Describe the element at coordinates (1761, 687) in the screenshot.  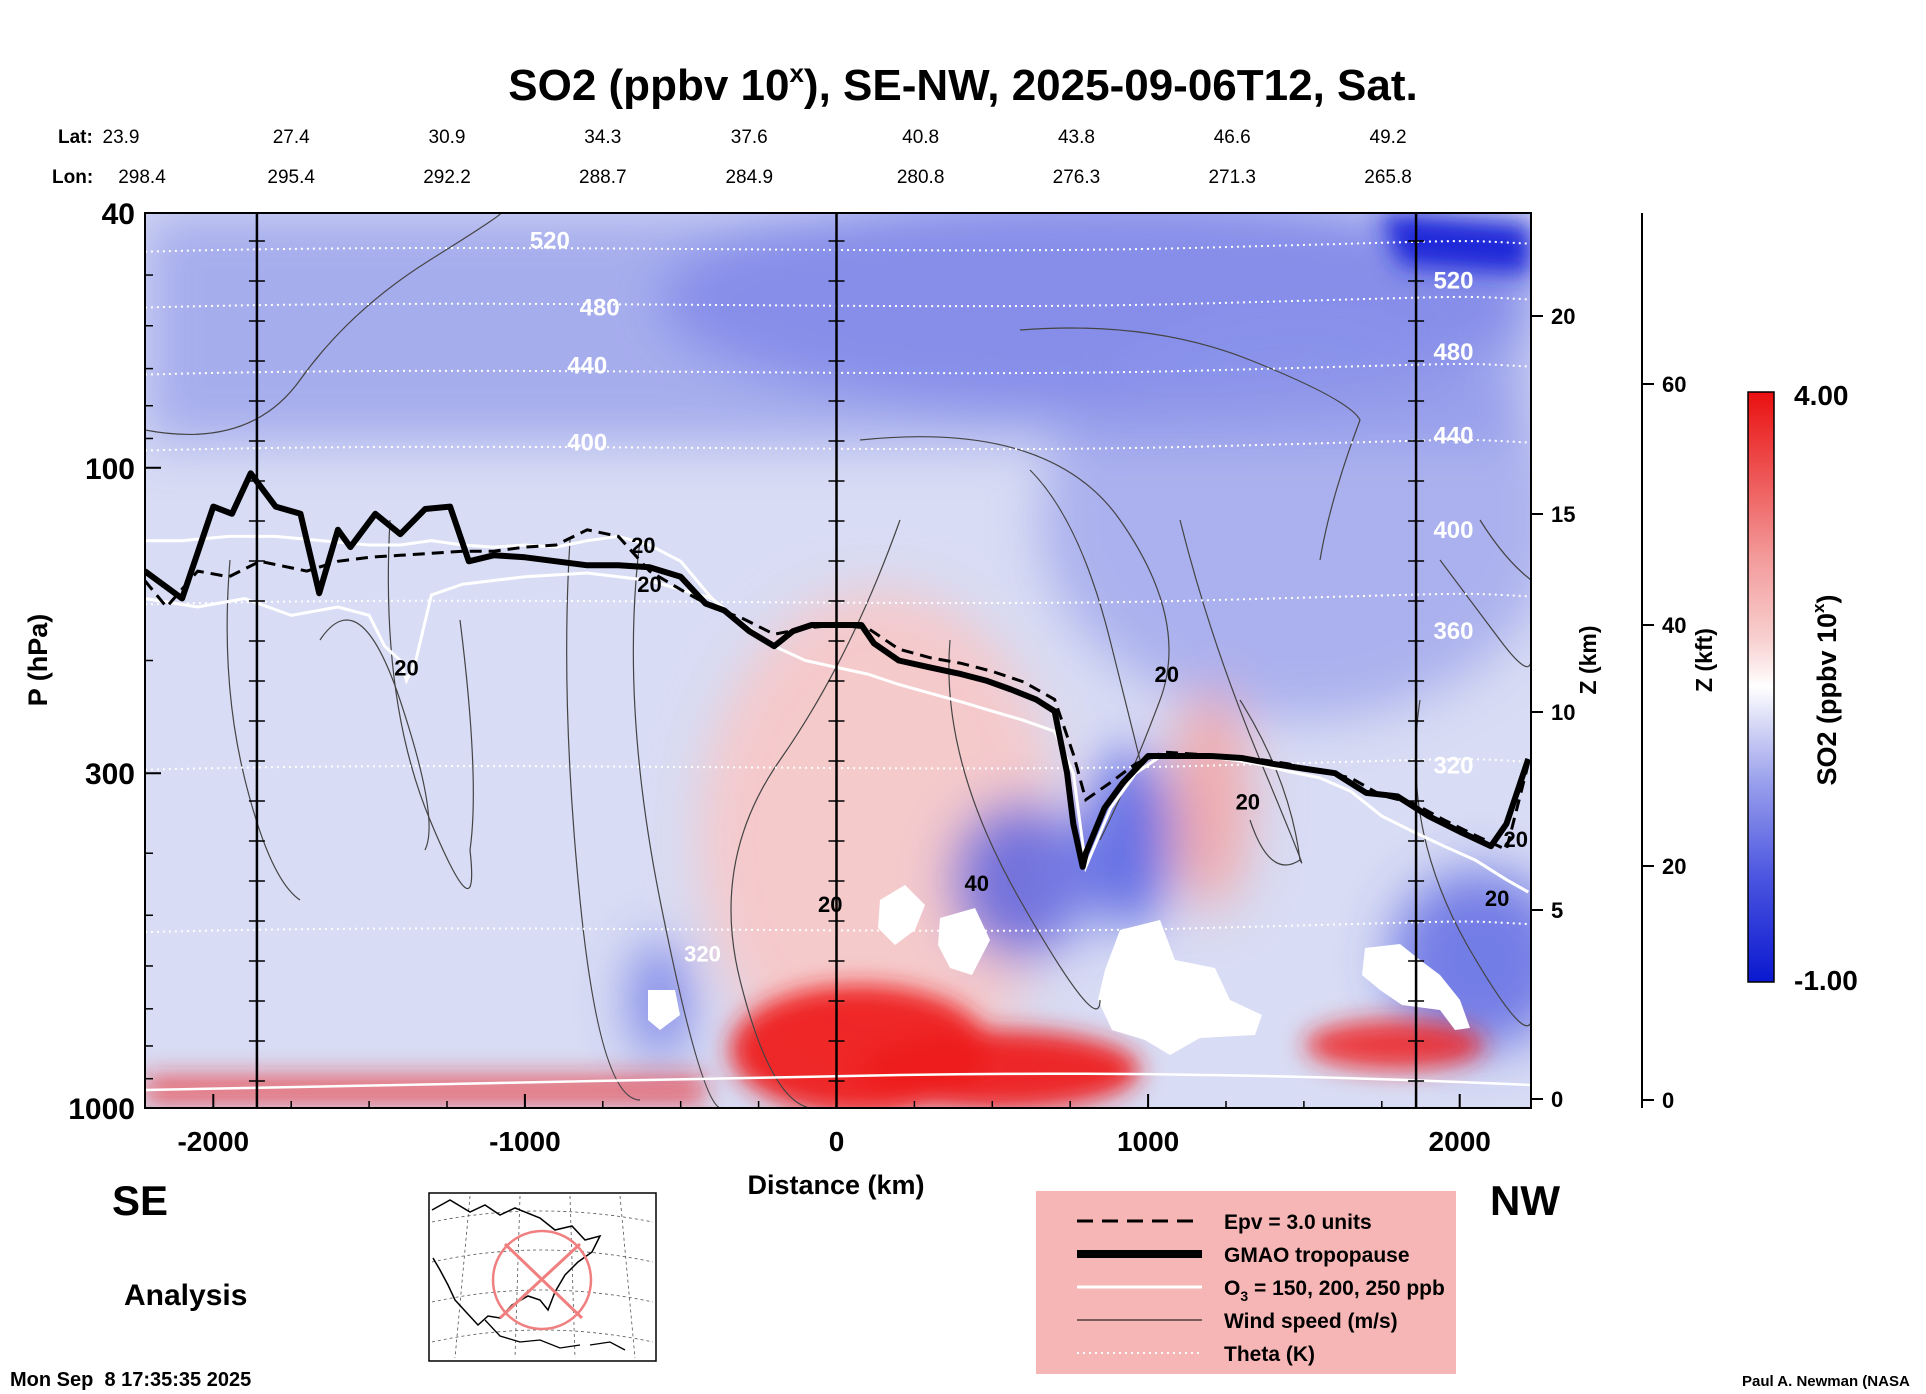
I see `colorbar-gradient` at that location.